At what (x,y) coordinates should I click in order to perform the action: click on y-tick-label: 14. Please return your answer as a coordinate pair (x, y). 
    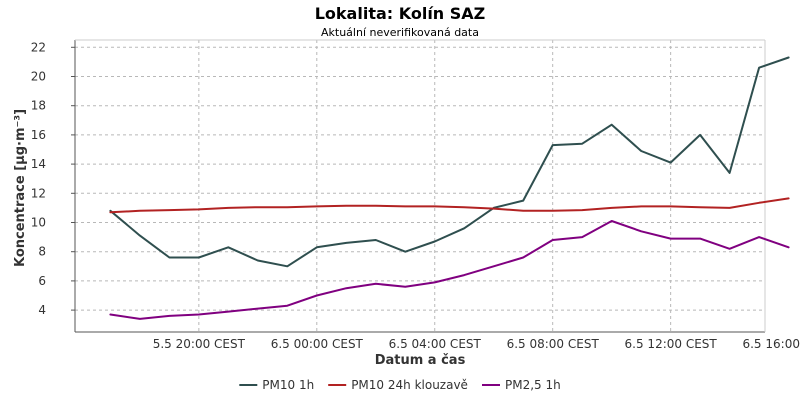
    Looking at the image, I should click on (38, 164).